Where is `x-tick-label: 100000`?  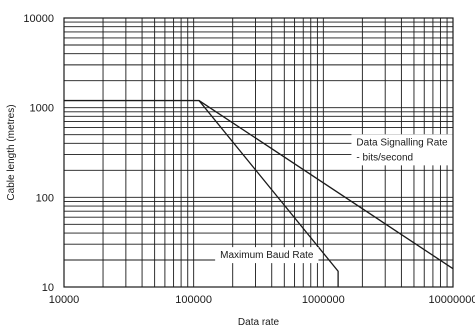
x-tick-label: 100000 is located at coordinates (193, 300).